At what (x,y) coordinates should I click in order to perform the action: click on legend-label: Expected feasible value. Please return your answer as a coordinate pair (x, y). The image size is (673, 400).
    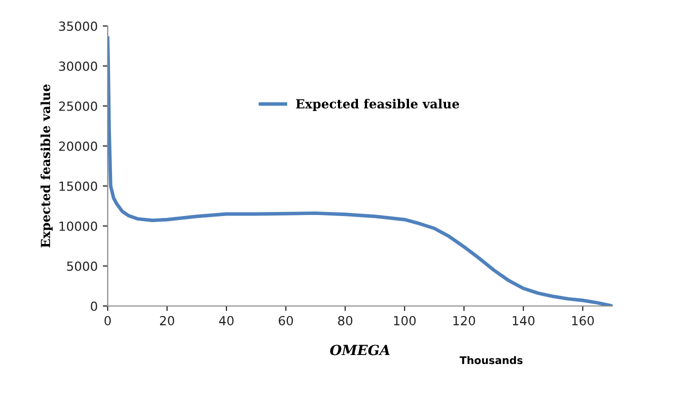
    Looking at the image, I should click on (378, 104).